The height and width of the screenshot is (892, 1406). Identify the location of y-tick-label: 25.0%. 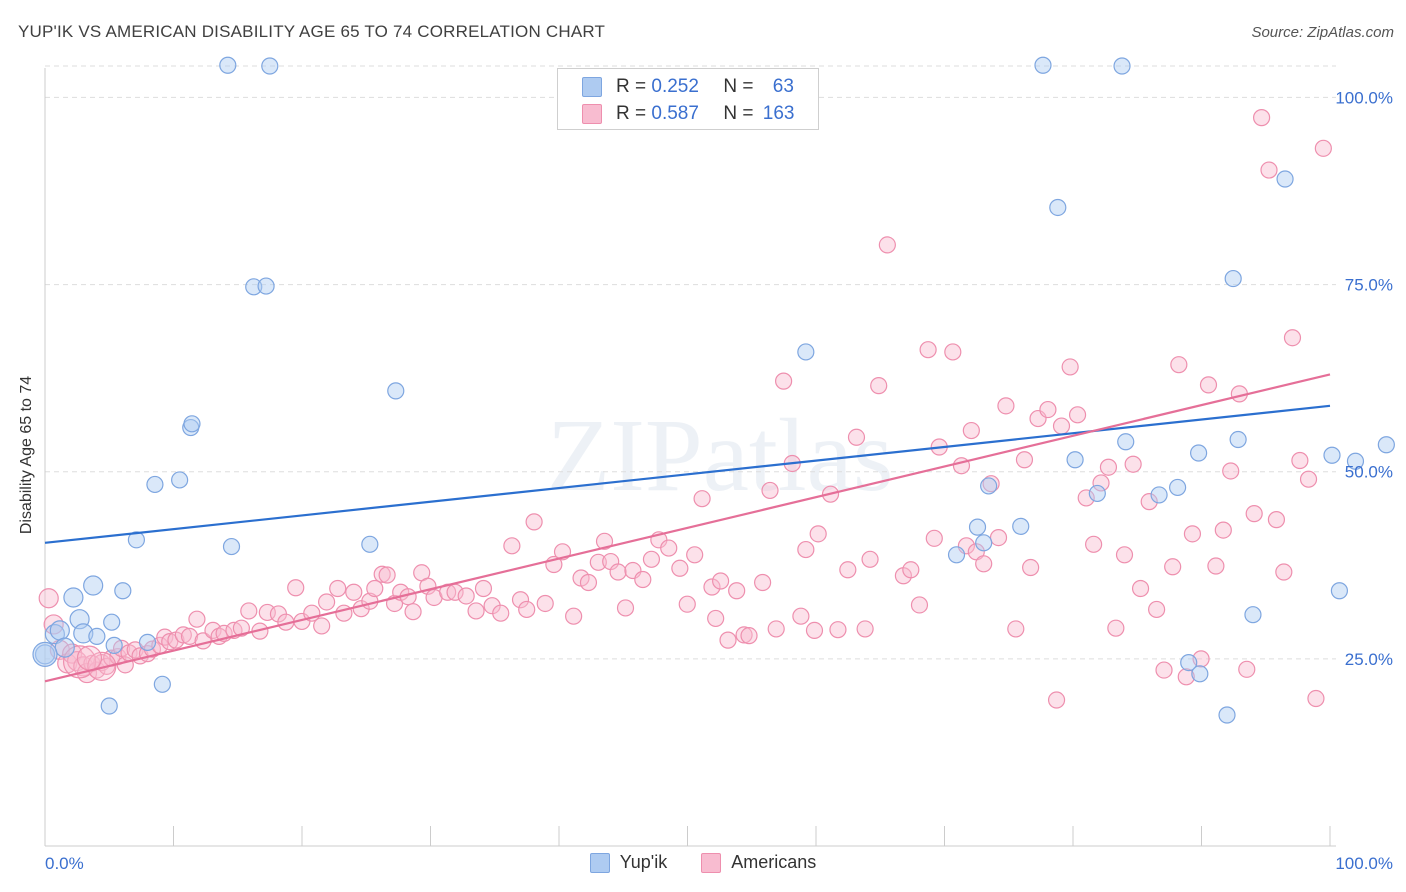
(1369, 659).